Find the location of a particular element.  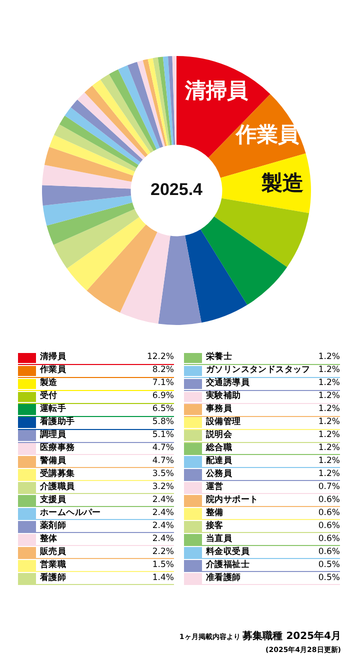

legend-label: 支援員 is located at coordinates (54, 500).